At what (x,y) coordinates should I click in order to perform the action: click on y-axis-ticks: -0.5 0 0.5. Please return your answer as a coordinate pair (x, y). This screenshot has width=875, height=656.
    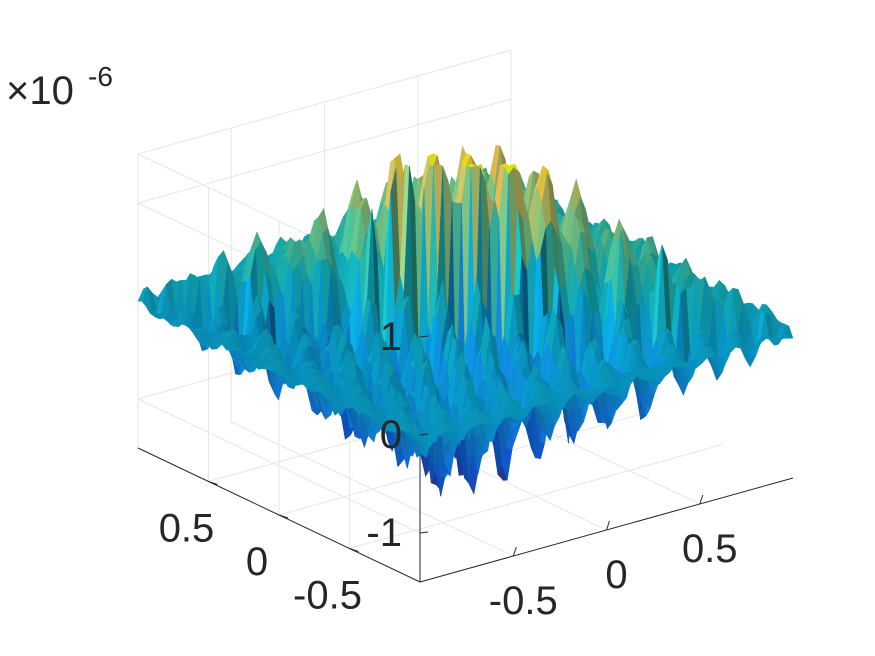
    Looking at the image, I should click on (260, 549).